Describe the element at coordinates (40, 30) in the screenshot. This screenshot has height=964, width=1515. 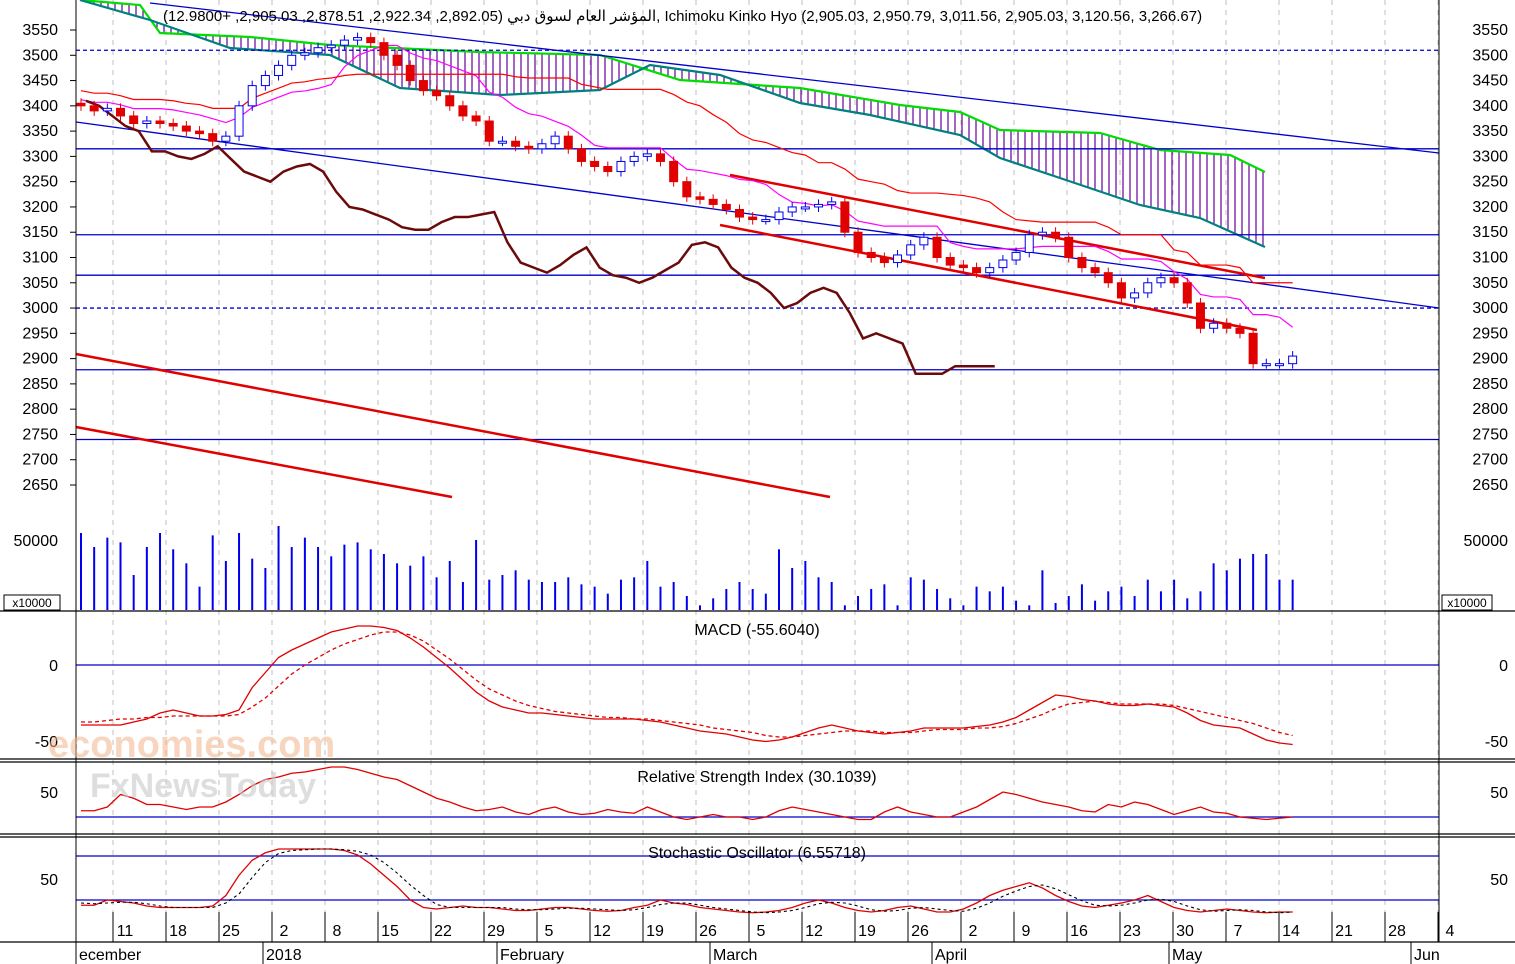
I see `price-tick-left: 3550` at that location.